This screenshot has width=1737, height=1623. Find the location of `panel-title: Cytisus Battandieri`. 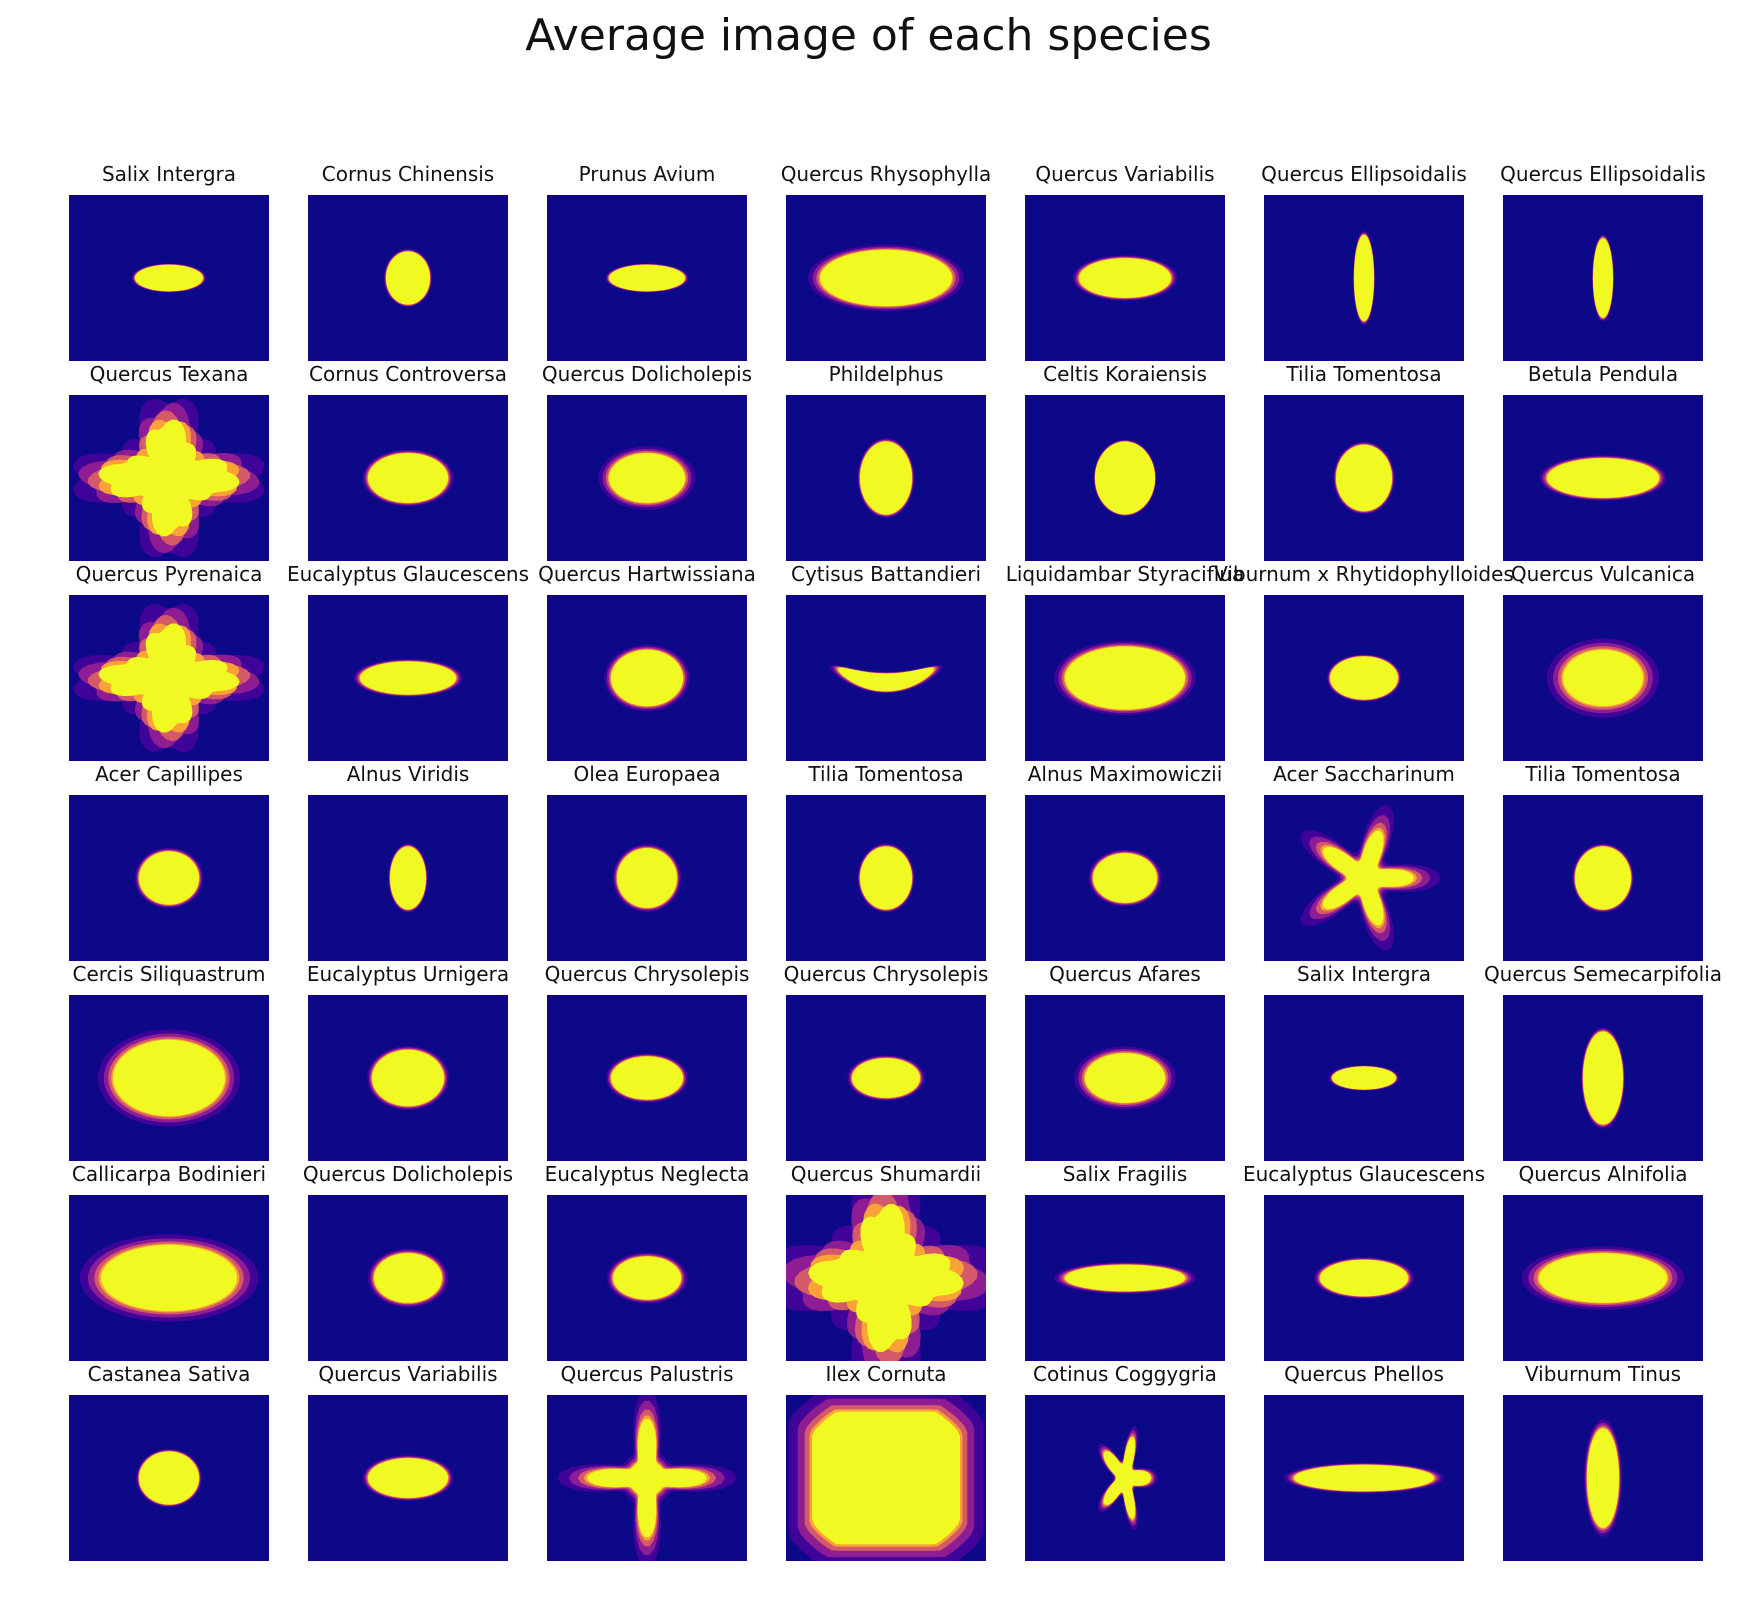

panel-title: Cytisus Battandieri is located at coordinates (886, 574).